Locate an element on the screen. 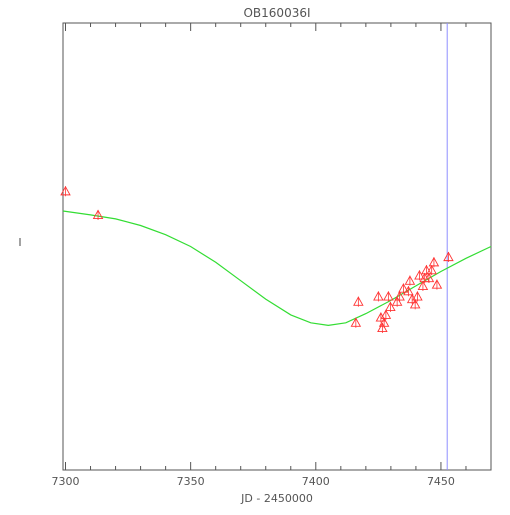  x-tick-label: 7300 is located at coordinates (66, 481).